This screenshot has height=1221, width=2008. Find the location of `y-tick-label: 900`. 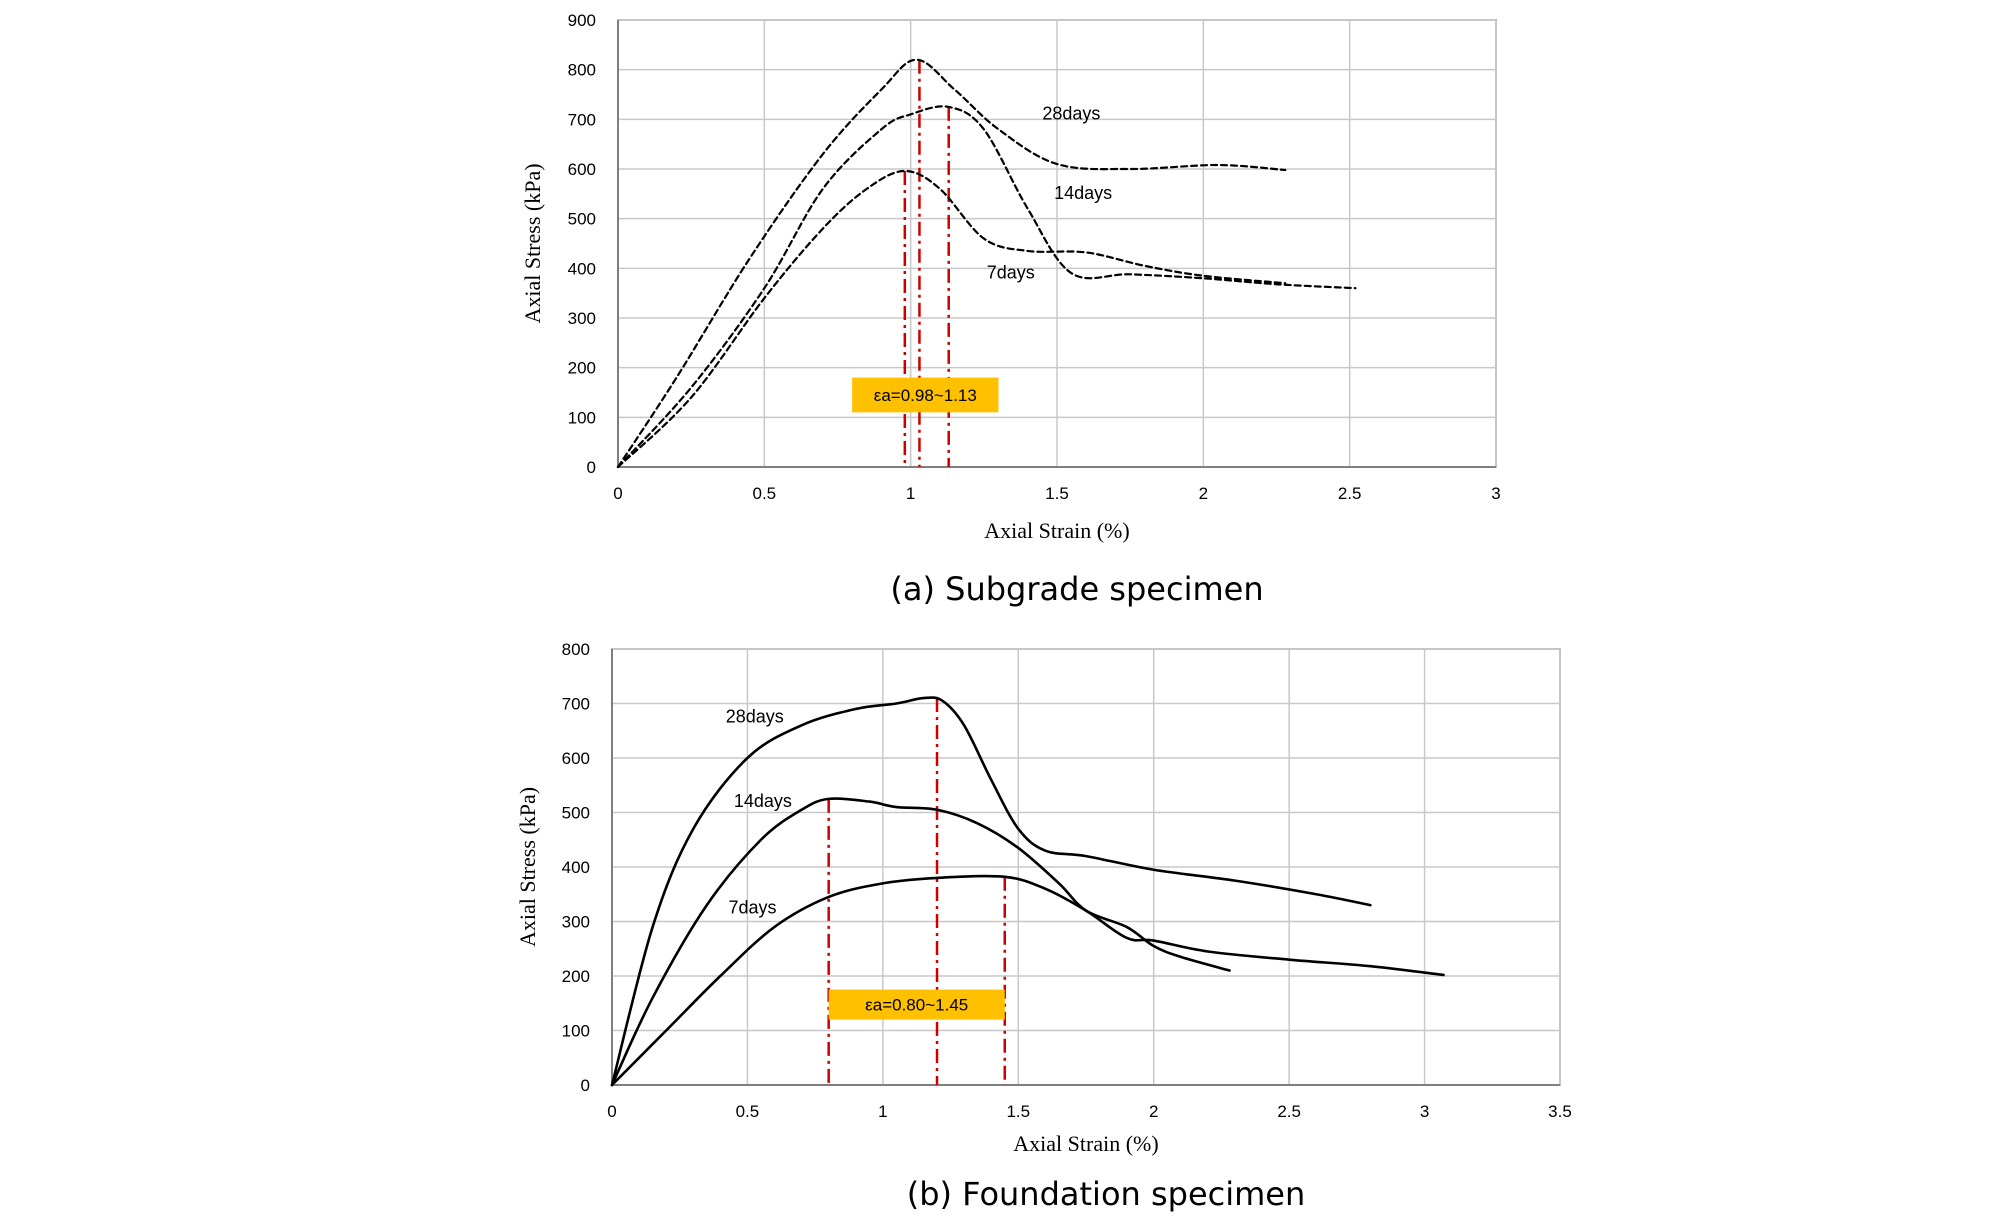

y-tick-label: 900 is located at coordinates (582, 20).